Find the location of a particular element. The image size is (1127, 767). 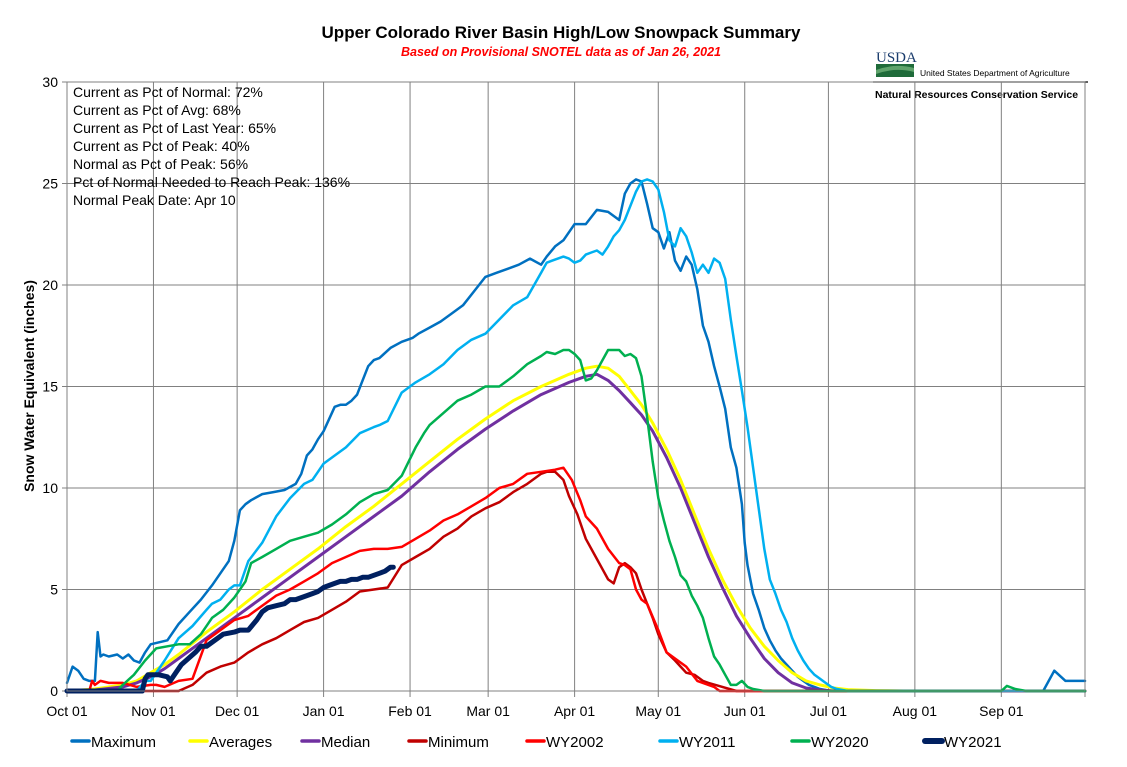

x-tick-label: Apr 01 is located at coordinates (574, 711).